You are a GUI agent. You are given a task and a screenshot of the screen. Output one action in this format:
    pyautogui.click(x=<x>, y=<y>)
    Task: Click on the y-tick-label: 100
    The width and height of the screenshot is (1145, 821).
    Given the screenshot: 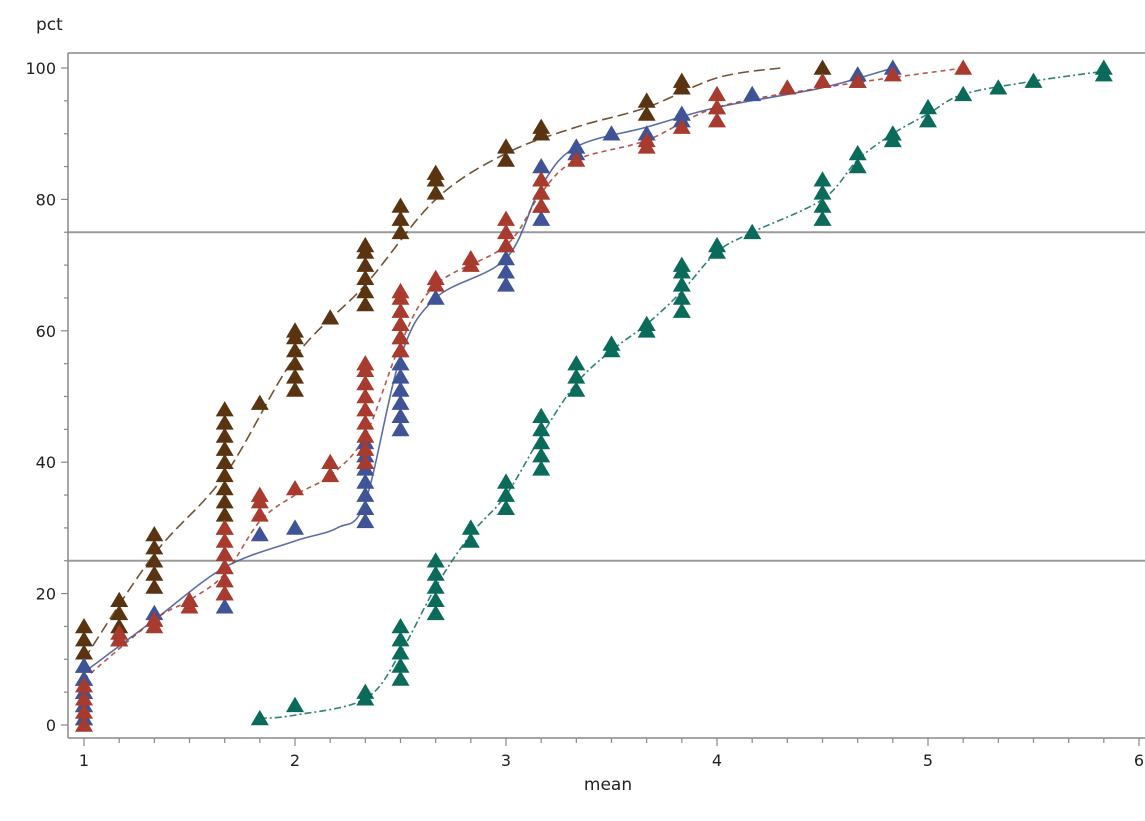 What is the action you would take?
    pyautogui.click(x=40, y=68)
    